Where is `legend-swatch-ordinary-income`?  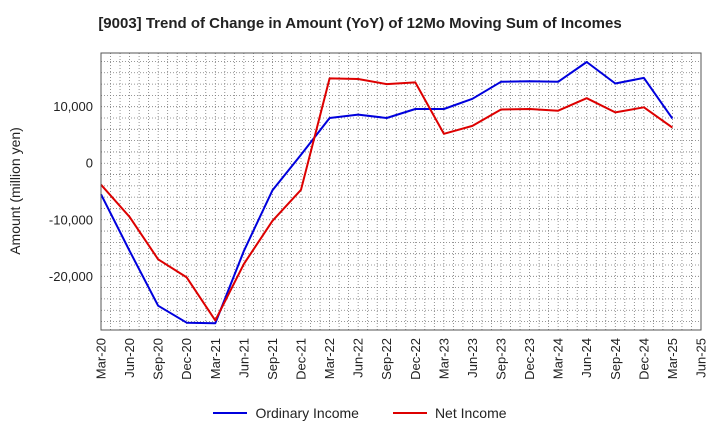
legend-swatch-ordinary-income is located at coordinates (230, 413).